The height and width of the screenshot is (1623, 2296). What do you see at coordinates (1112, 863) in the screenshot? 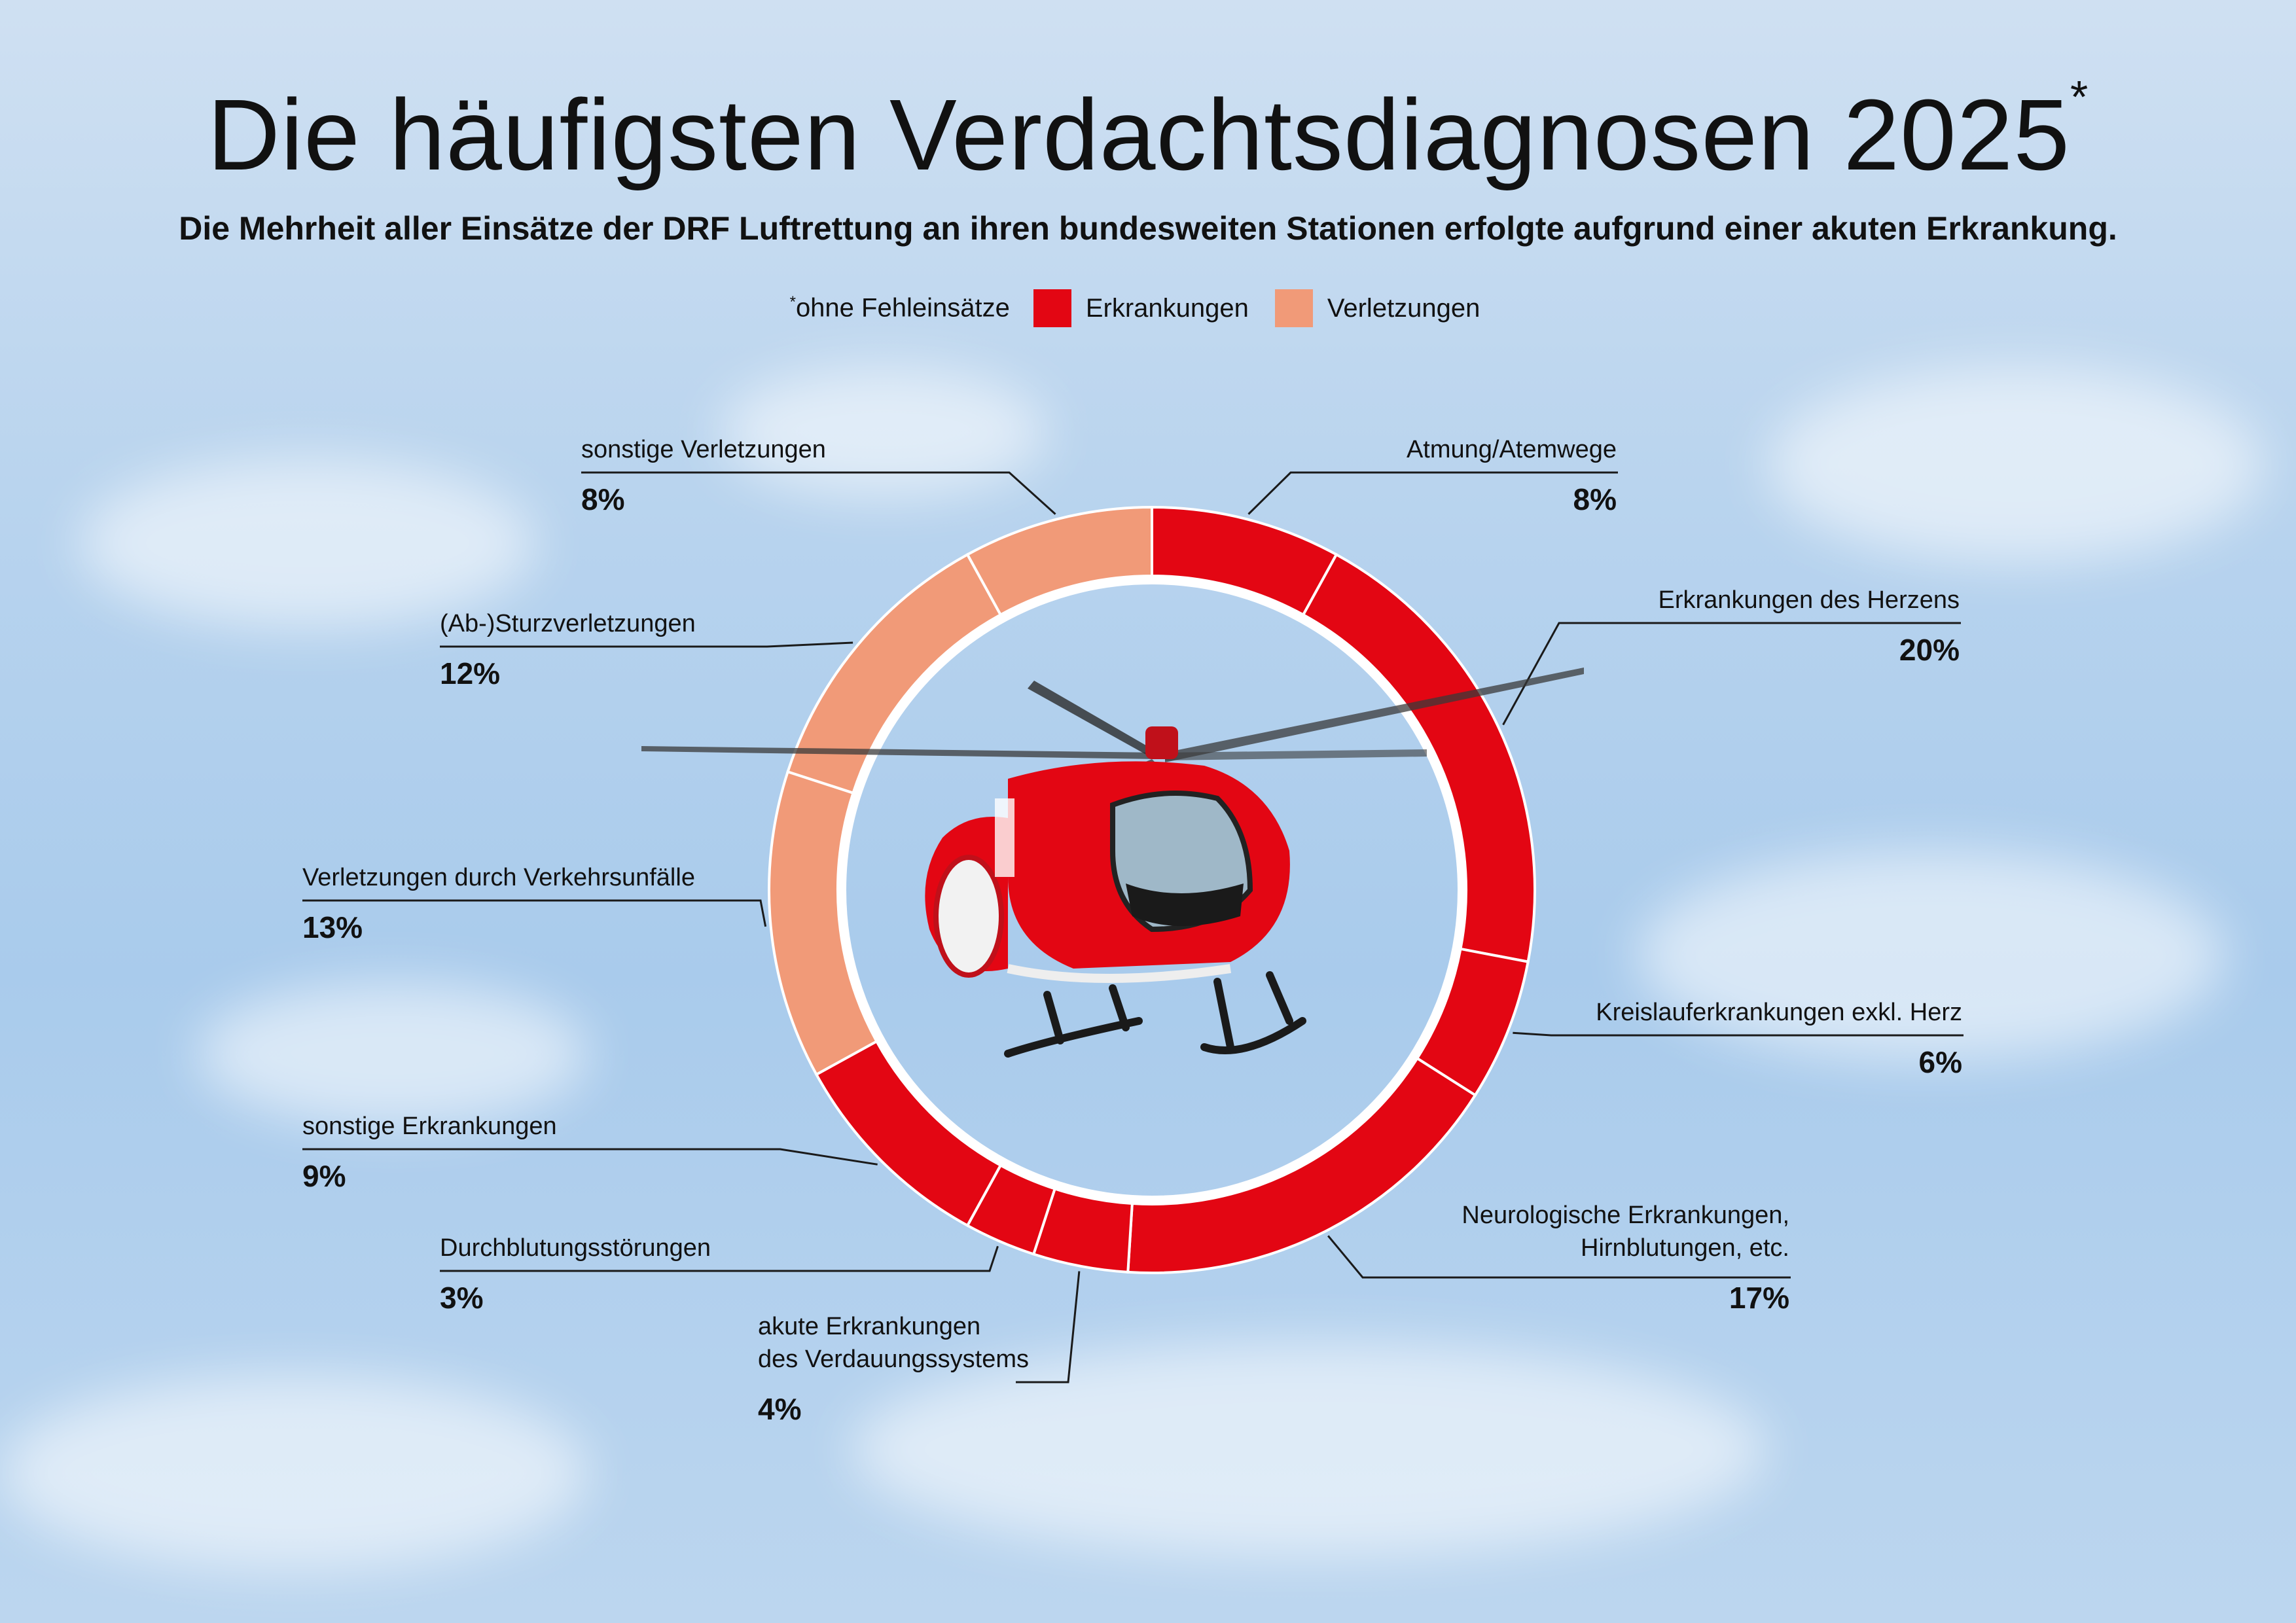
I see `helicopter-illustration` at bounding box center [1112, 863].